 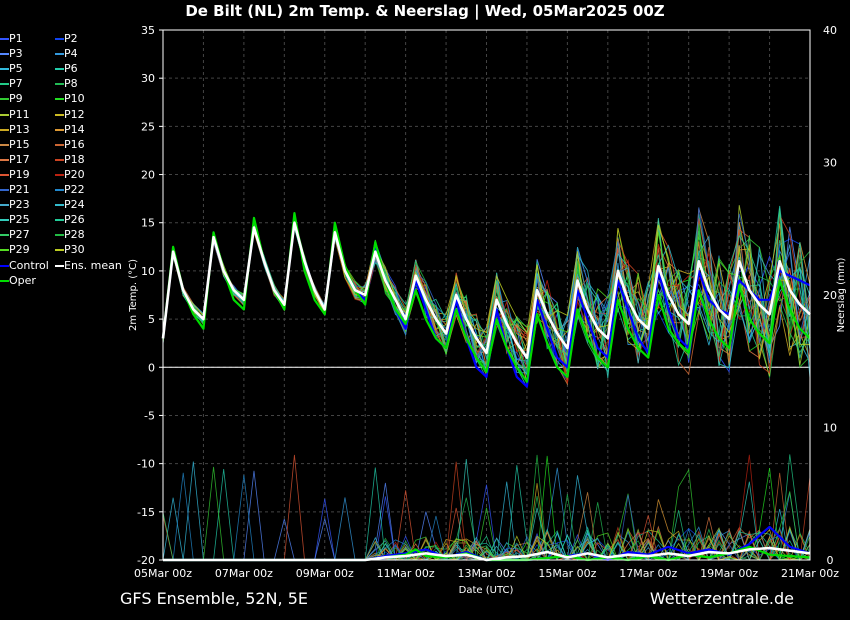 I want to click on legend-label: P14, so click(x=74, y=129).